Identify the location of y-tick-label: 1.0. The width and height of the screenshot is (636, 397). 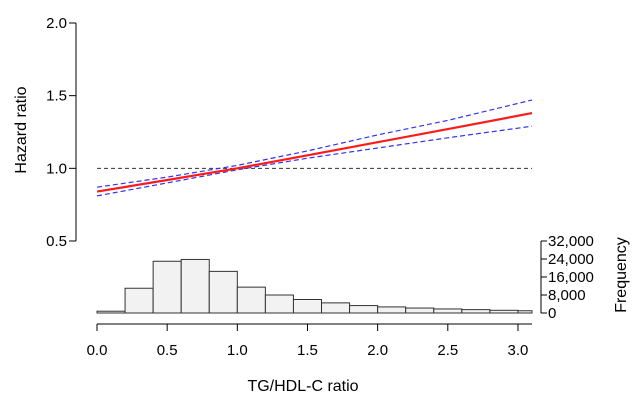
(56, 168).